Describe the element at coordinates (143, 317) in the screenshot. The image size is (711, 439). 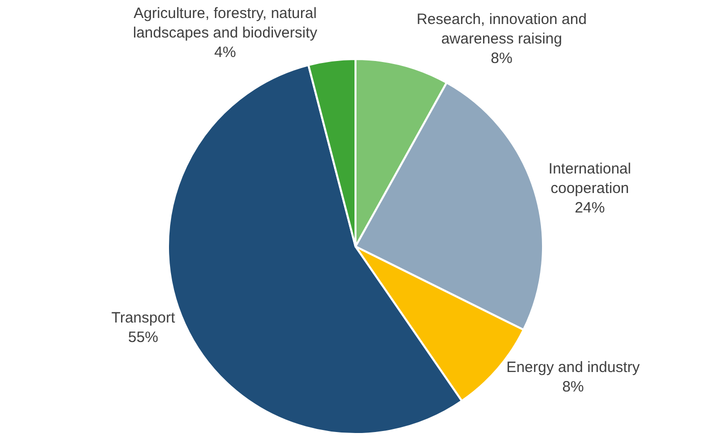
I see `slice-label: Transport` at that location.